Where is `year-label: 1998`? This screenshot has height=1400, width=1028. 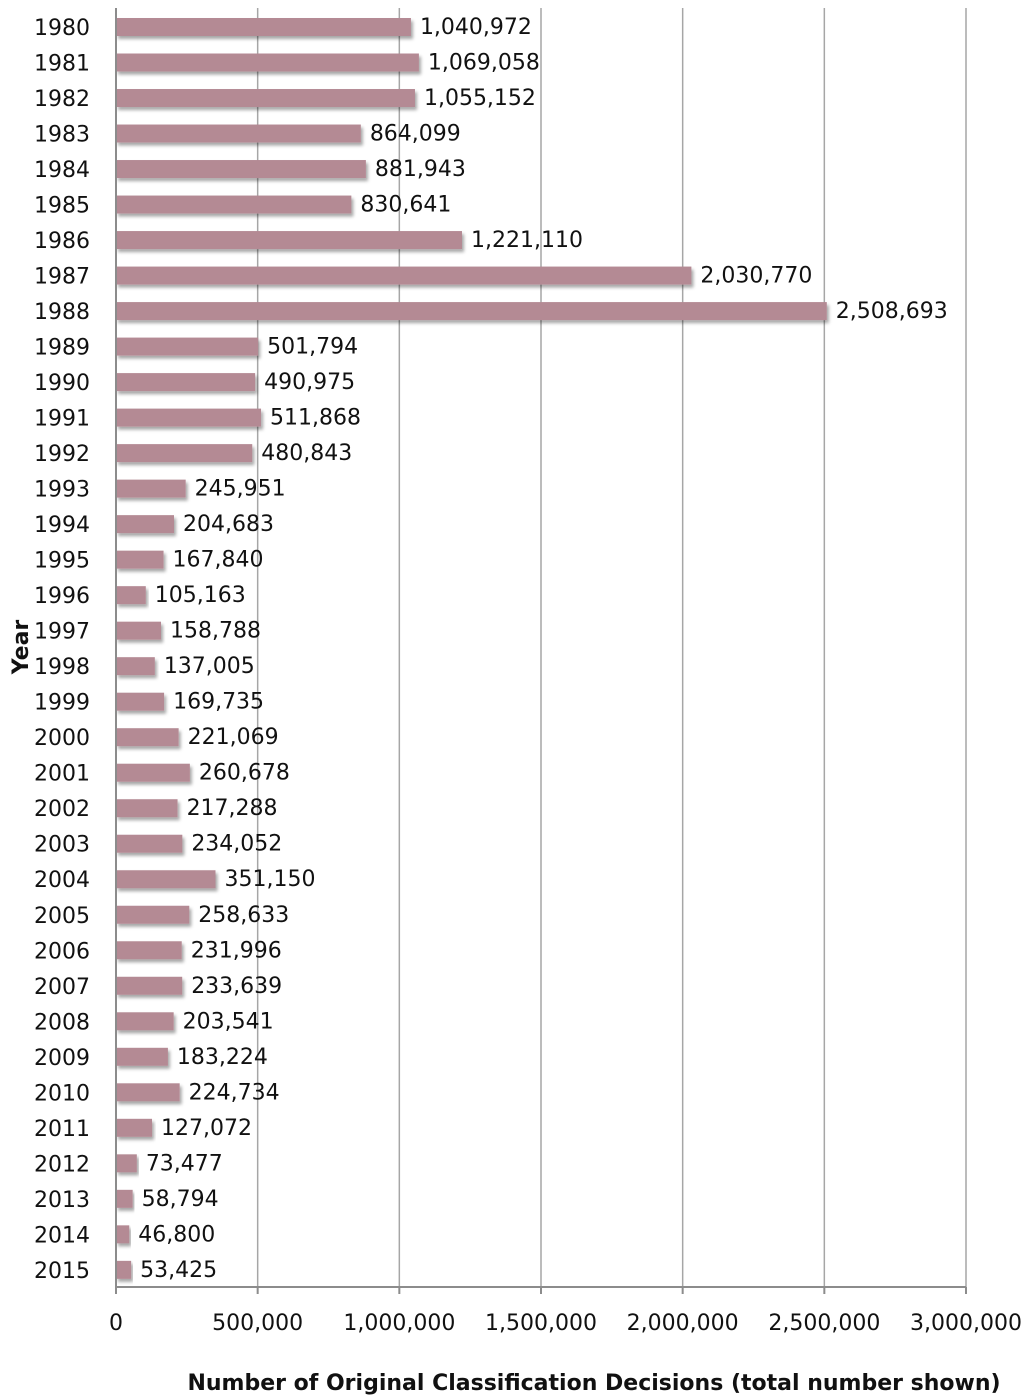 year-label: 1998 is located at coordinates (62, 667).